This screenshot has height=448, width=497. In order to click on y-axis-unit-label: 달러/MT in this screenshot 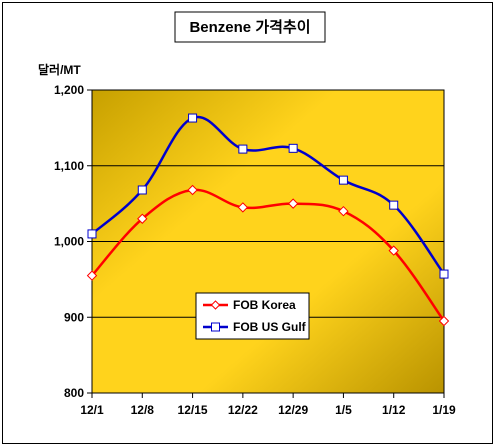, I will do `click(59, 69)`.